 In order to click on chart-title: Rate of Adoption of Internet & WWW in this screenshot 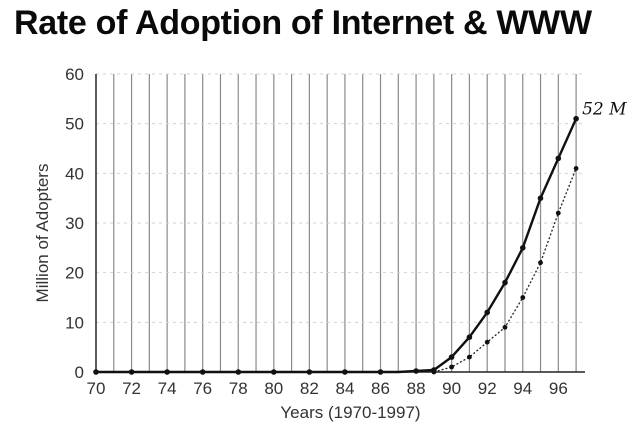, I will do `click(303, 23)`.